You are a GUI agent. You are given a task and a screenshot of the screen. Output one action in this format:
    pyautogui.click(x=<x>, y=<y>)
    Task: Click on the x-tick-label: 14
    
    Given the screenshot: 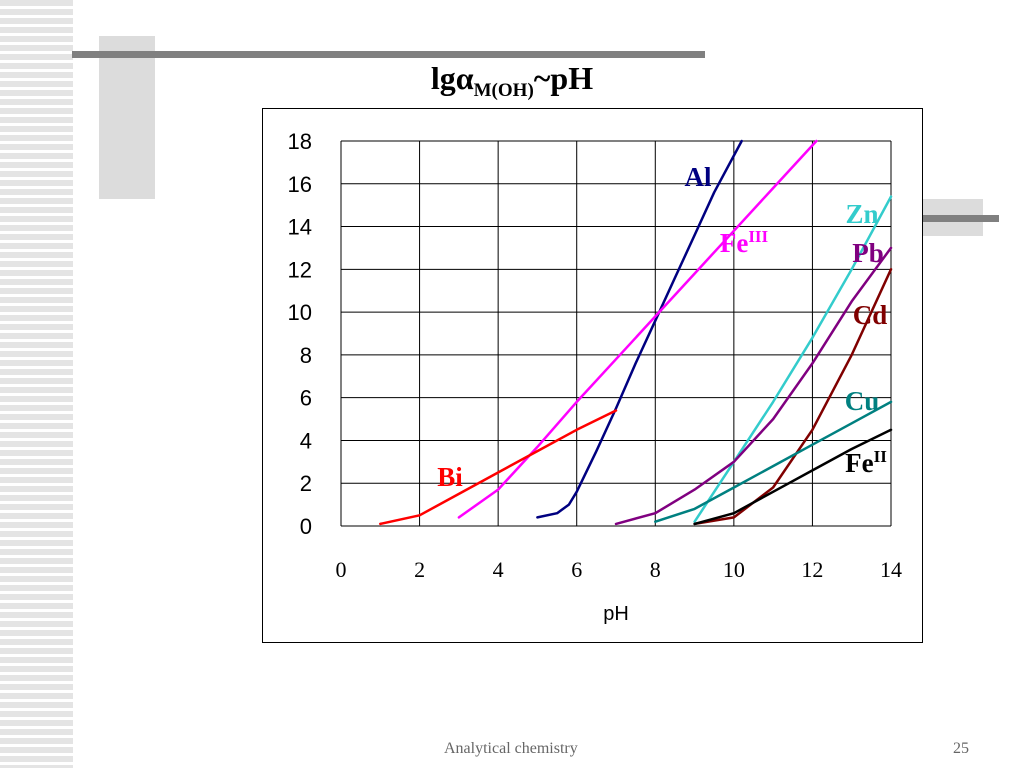 What is the action you would take?
    pyautogui.click(x=891, y=569)
    